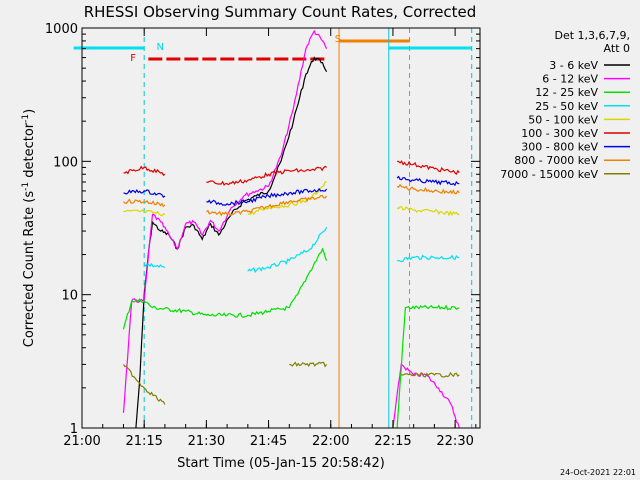 This screenshot has height=480, width=640. Describe the element at coordinates (29, 152) in the screenshot. I see `y-axis-label-mid: detector` at that location.